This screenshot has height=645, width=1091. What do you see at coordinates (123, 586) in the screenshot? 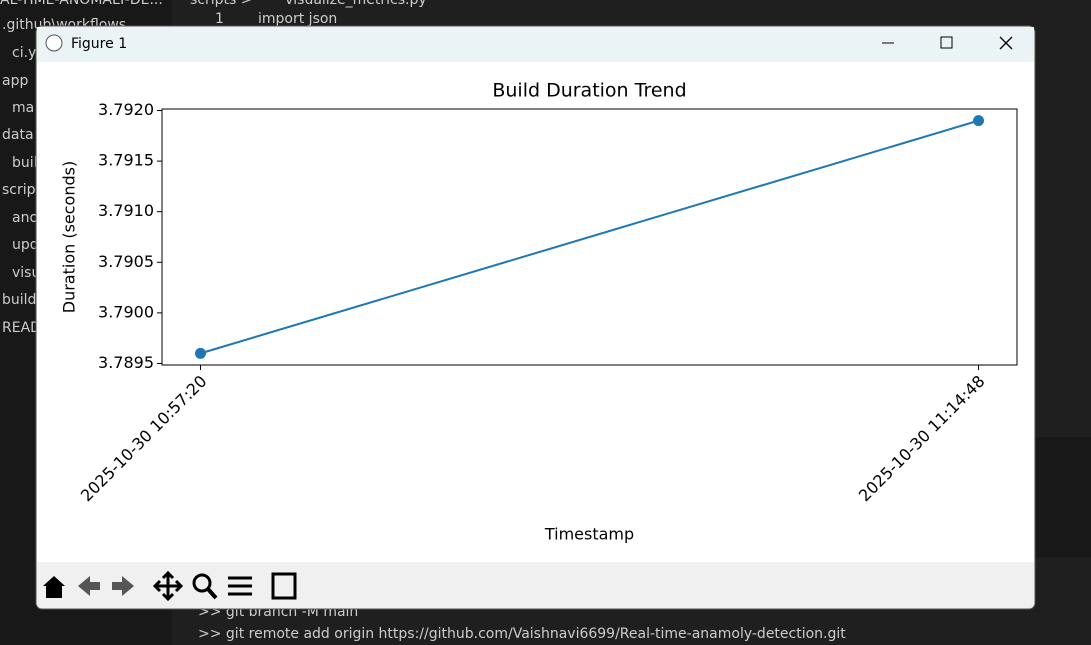
I see `forward-button` at bounding box center [123, 586].